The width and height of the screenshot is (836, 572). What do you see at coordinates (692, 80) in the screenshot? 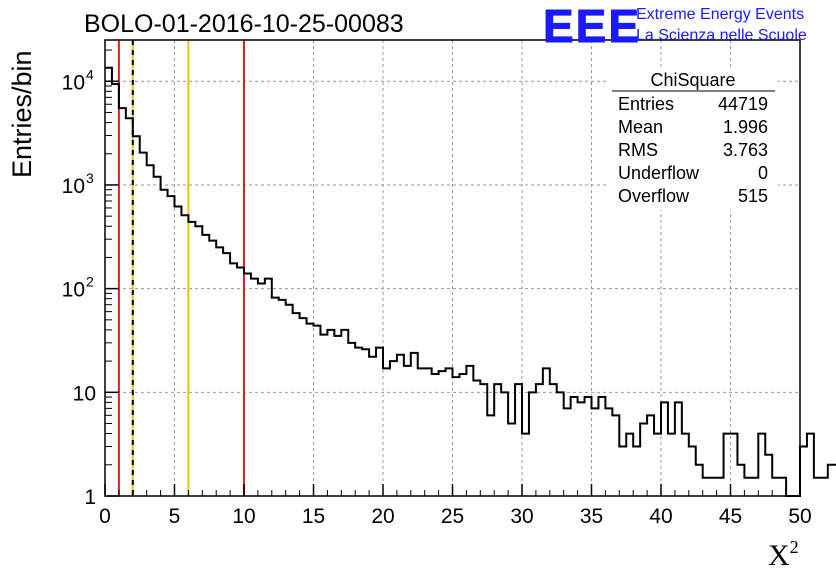
I see `stats-title: ChiSquare` at bounding box center [692, 80].